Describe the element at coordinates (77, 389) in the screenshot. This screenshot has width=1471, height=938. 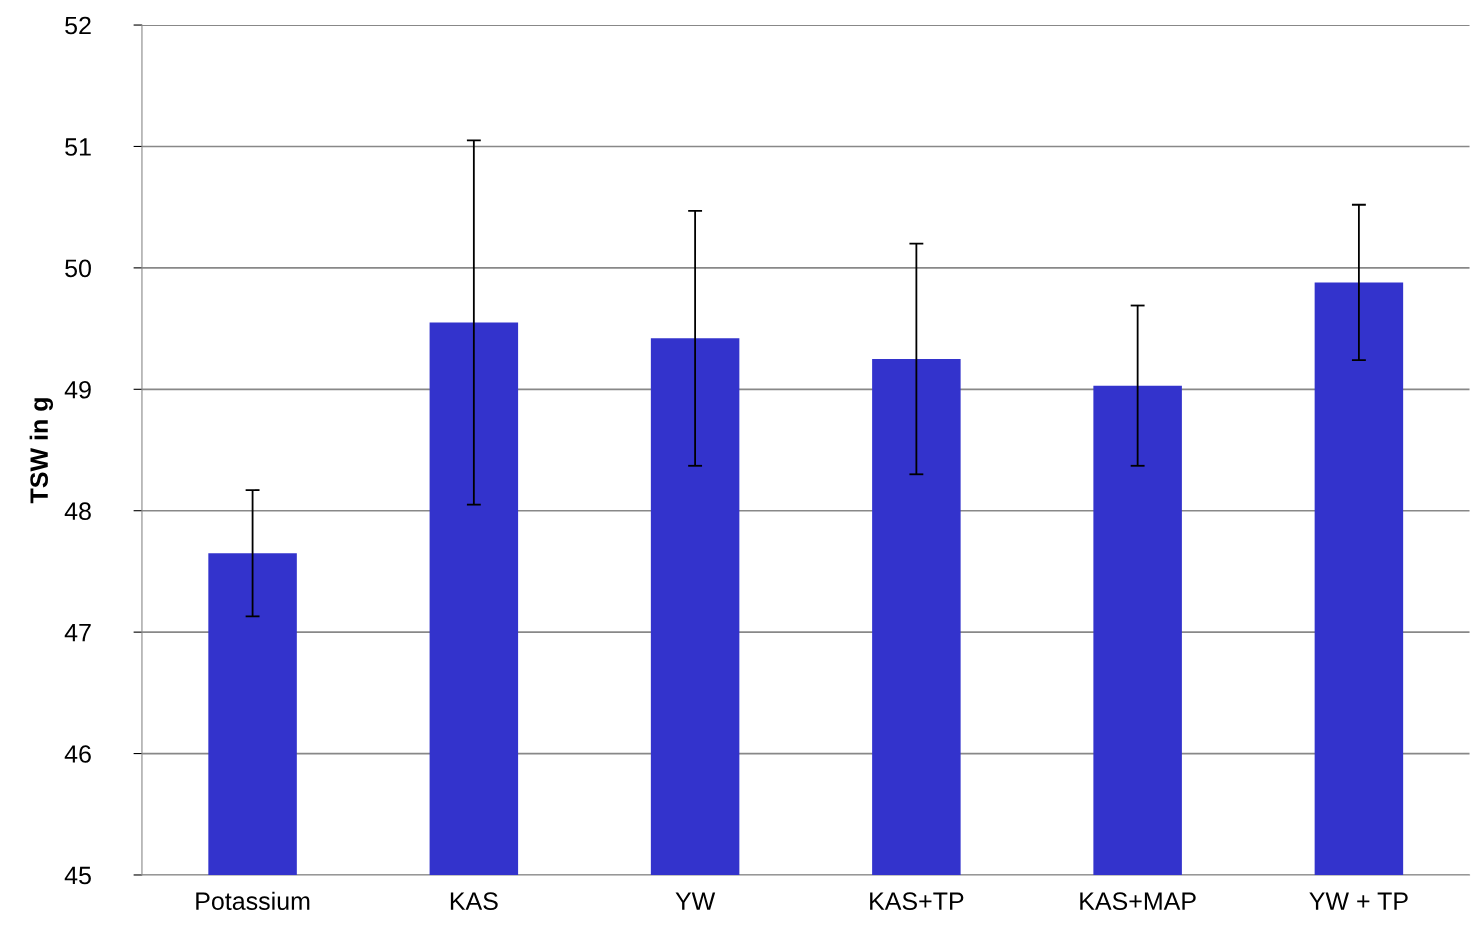
I see `y-tick-label: 49` at that location.